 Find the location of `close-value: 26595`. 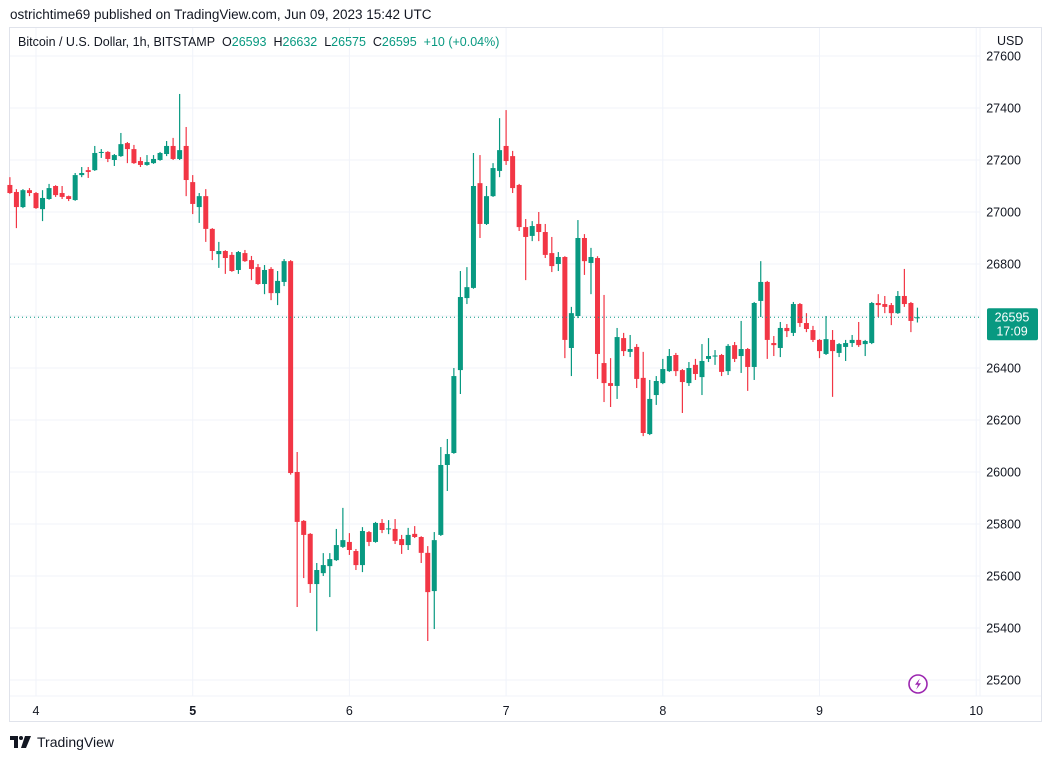

close-value: 26595 is located at coordinates (399, 42).